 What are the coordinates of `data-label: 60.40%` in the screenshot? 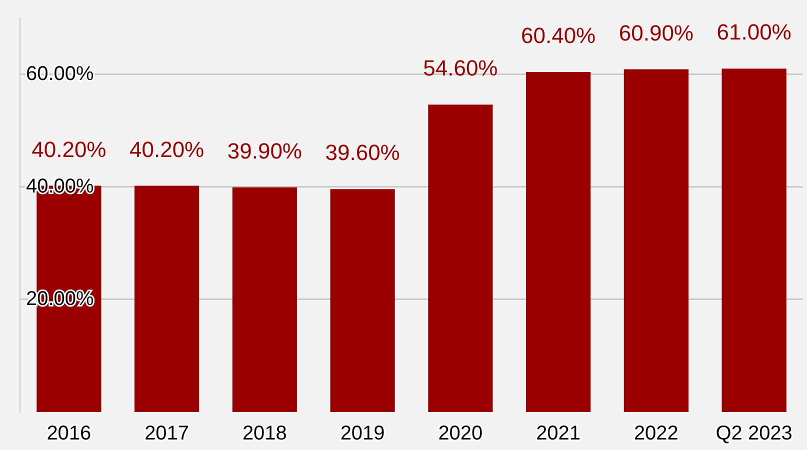 It's located at (558, 35).